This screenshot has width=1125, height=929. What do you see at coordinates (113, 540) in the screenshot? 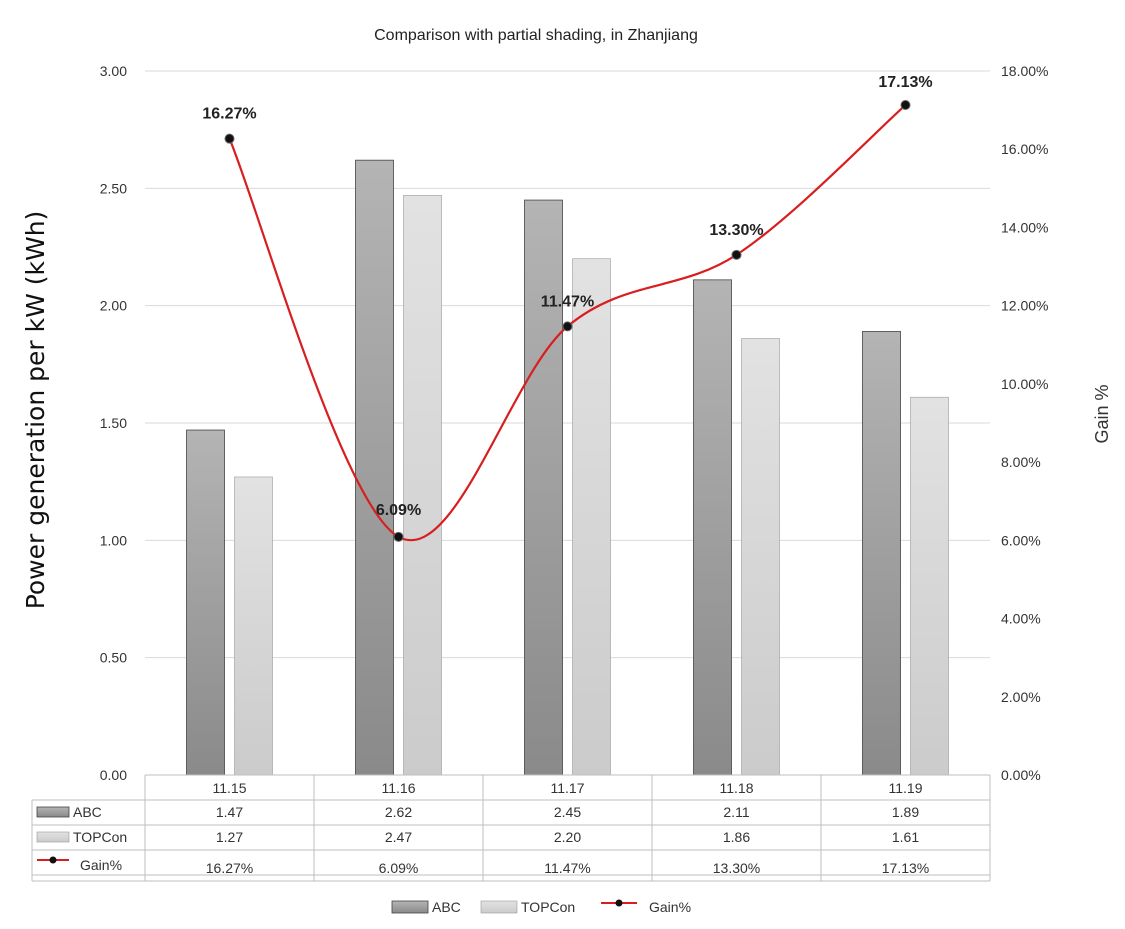
I see `y-tick-label: 1.00` at bounding box center [113, 540].